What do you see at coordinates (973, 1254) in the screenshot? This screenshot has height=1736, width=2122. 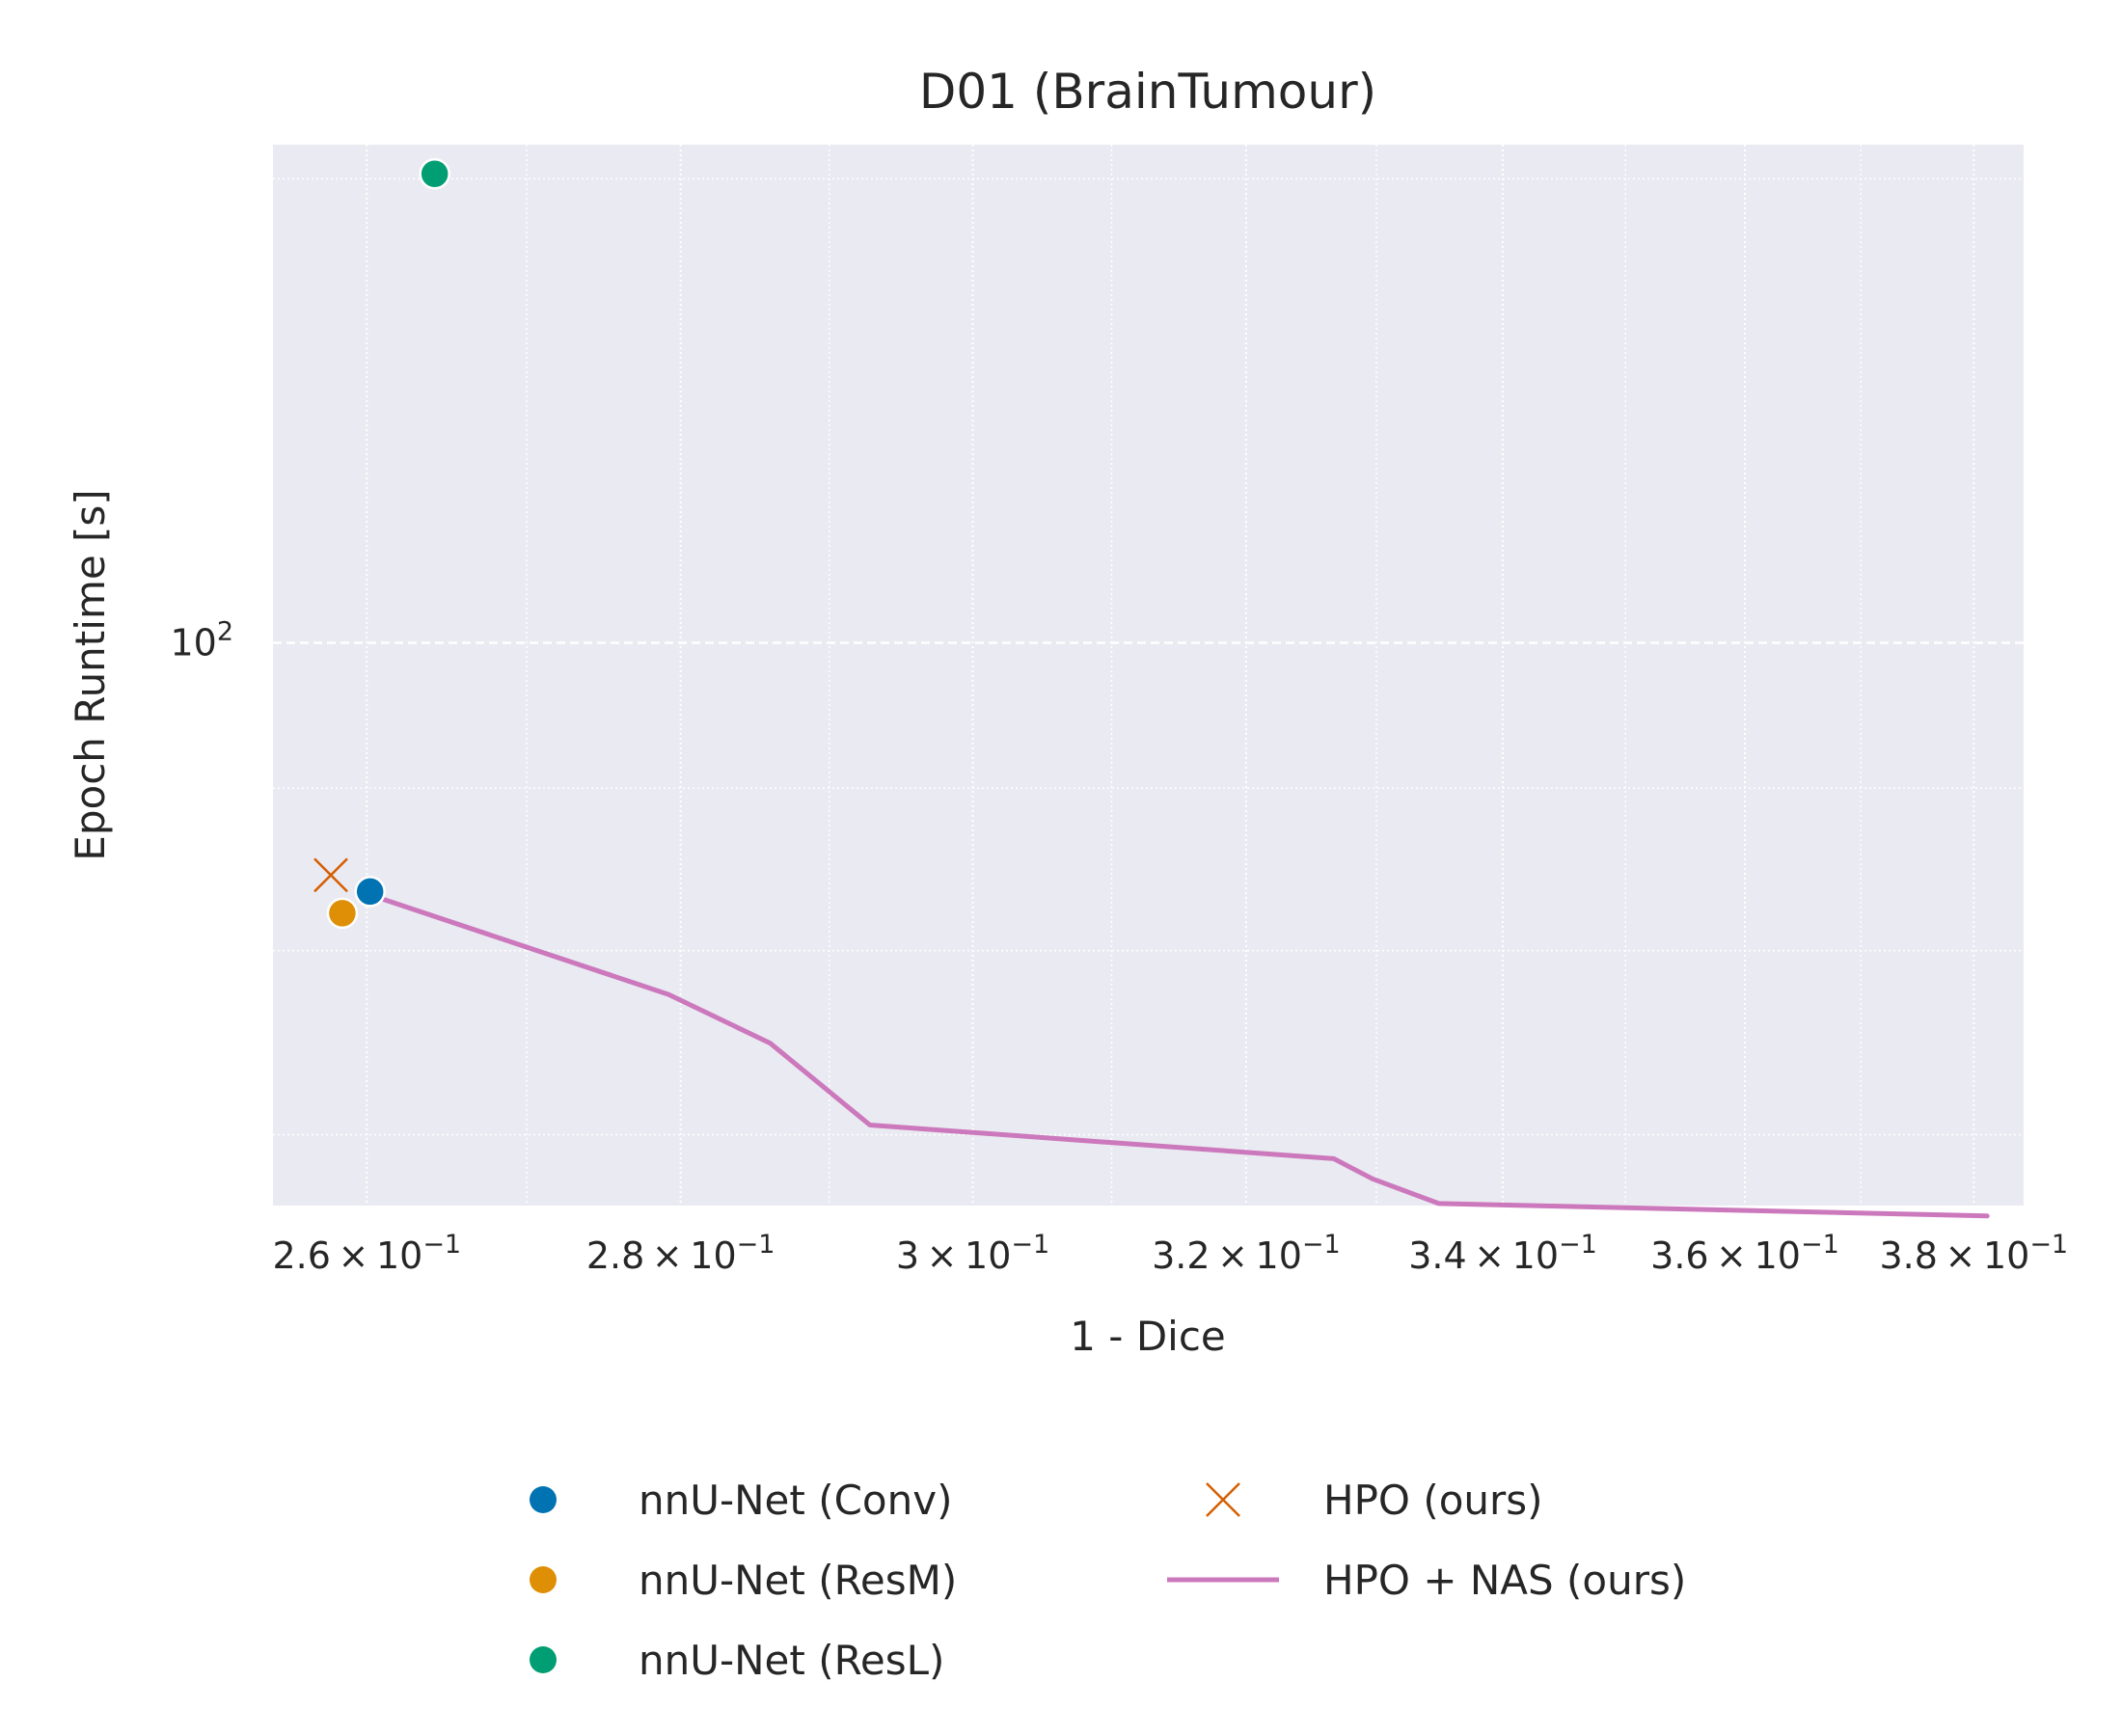 I see `x-tick-label: 3 × 10⁻¹` at bounding box center [973, 1254].